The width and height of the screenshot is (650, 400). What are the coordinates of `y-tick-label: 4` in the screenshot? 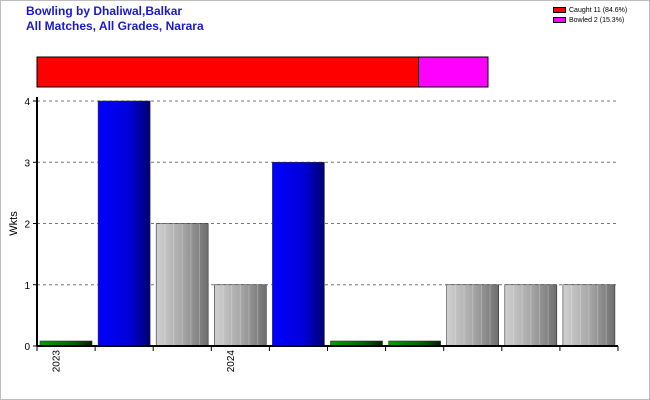 It's located at (27, 102).